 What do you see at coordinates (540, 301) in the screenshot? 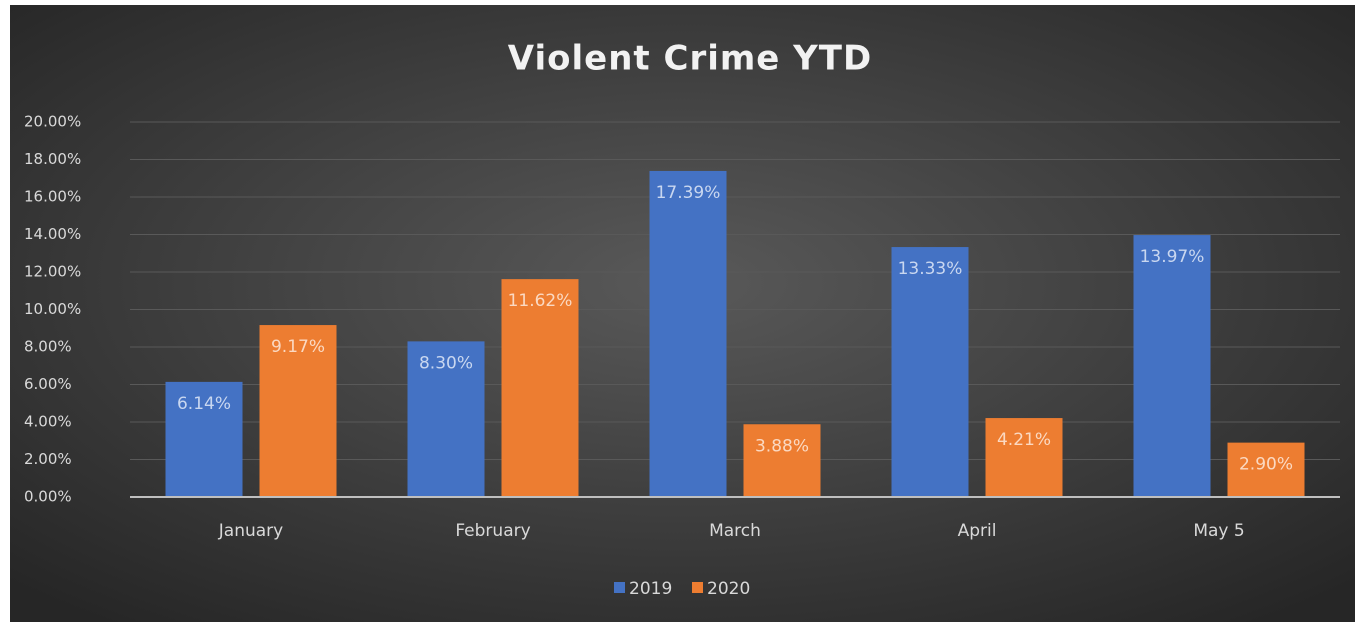
I see `data-label: 11.62%` at bounding box center [540, 301].